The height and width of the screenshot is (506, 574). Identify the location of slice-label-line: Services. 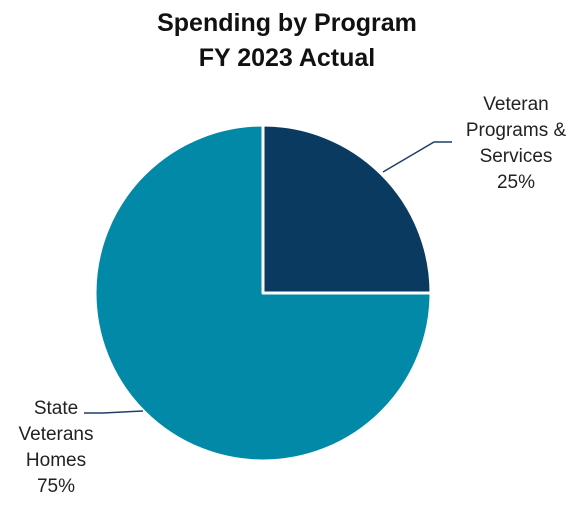
(516, 156).